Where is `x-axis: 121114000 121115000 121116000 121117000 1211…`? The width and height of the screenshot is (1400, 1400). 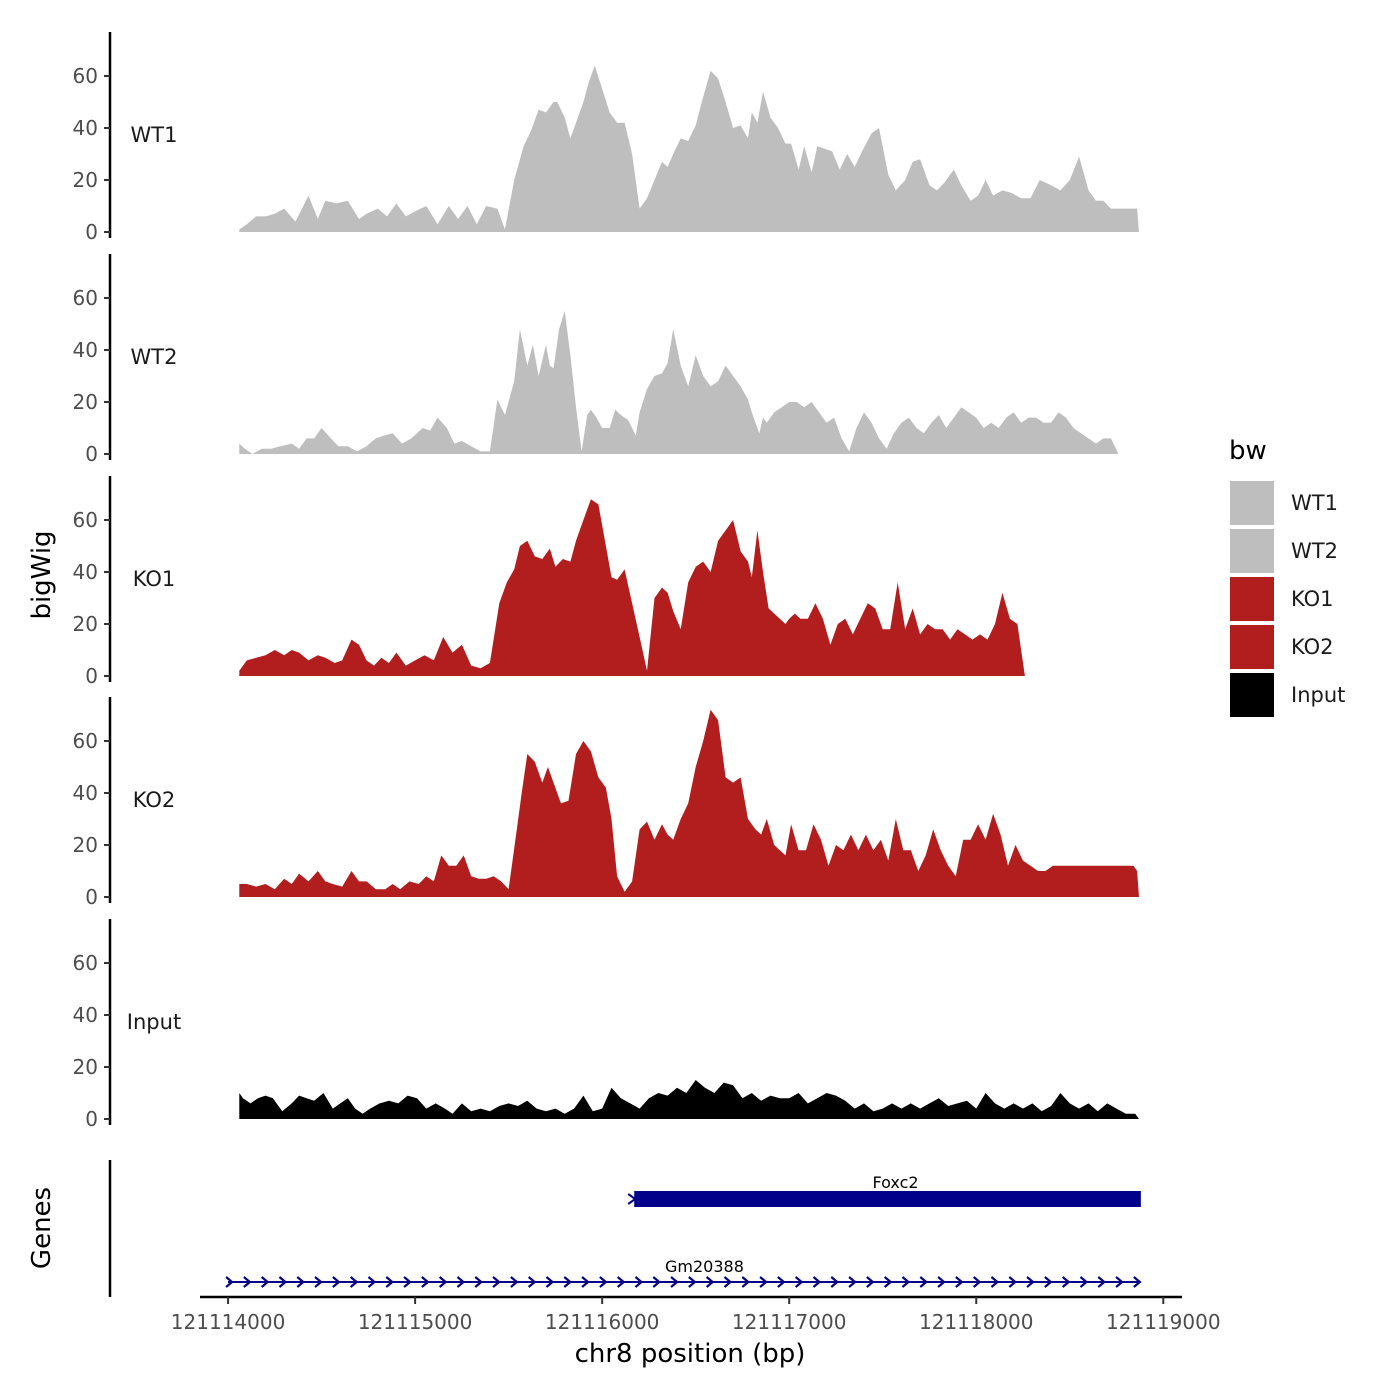 x-axis: 121114000 121115000 121116000 121117000 1211… is located at coordinates (696, 1314).